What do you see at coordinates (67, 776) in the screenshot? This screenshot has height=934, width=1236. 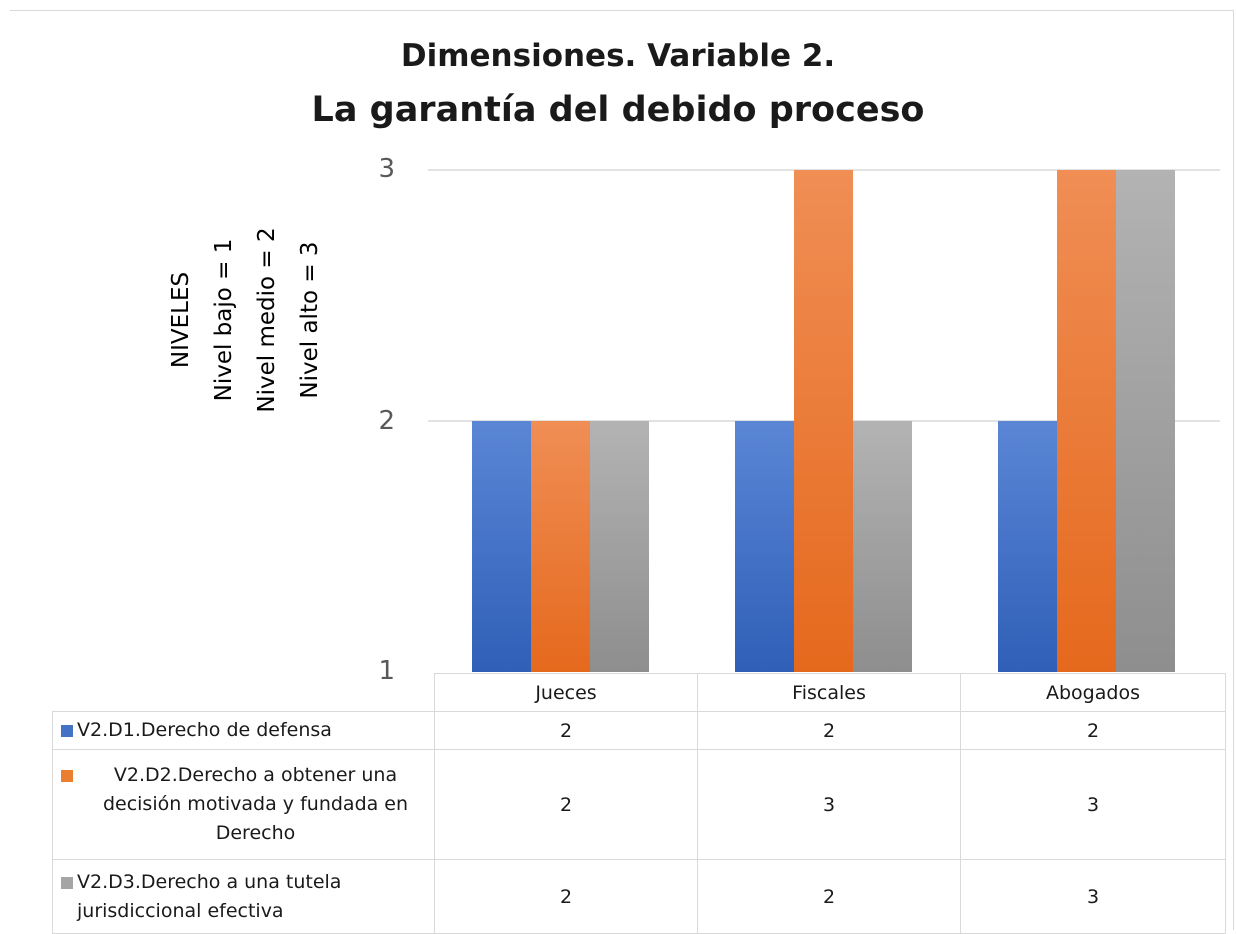 I see `legend-swatch-orange` at bounding box center [67, 776].